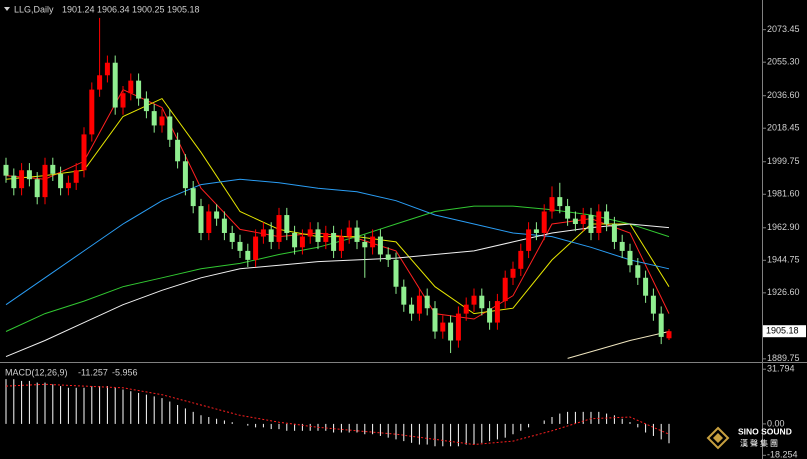  What do you see at coordinates (776, 423) in the screenshot?
I see `y-tick-label: 0.00` at bounding box center [776, 423].